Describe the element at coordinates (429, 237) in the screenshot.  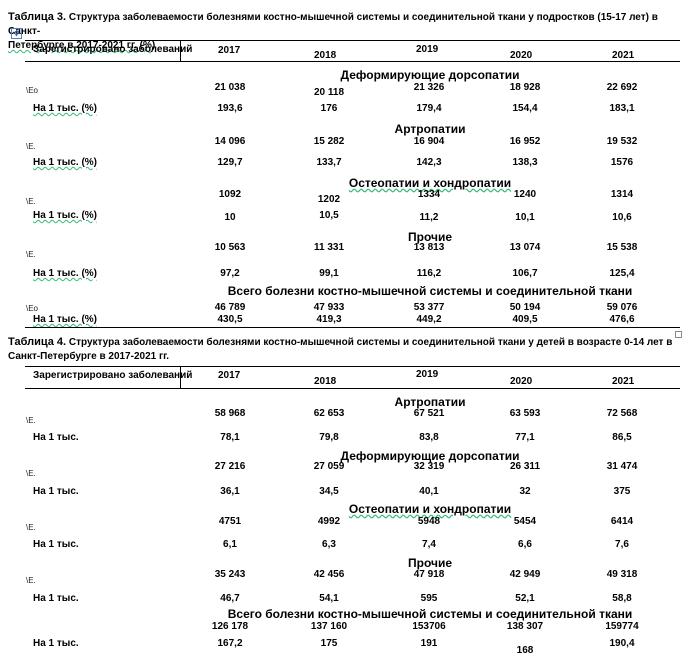
I see `table3-section-title: Прочие` at that location.